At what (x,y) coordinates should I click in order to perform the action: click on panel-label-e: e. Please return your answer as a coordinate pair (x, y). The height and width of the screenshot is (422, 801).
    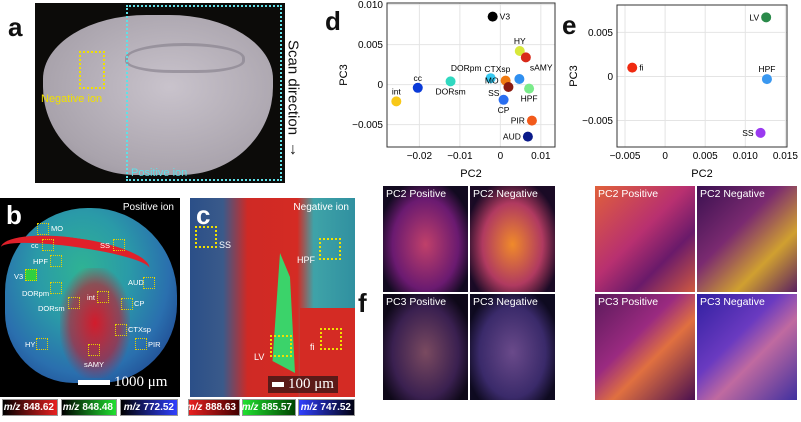
    Looking at the image, I should click on (569, 25).